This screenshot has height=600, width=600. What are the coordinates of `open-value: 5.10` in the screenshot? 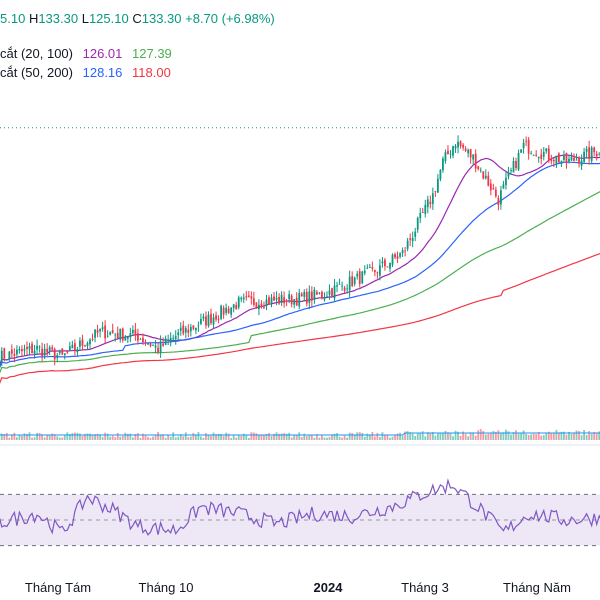 It's located at (13, 18).